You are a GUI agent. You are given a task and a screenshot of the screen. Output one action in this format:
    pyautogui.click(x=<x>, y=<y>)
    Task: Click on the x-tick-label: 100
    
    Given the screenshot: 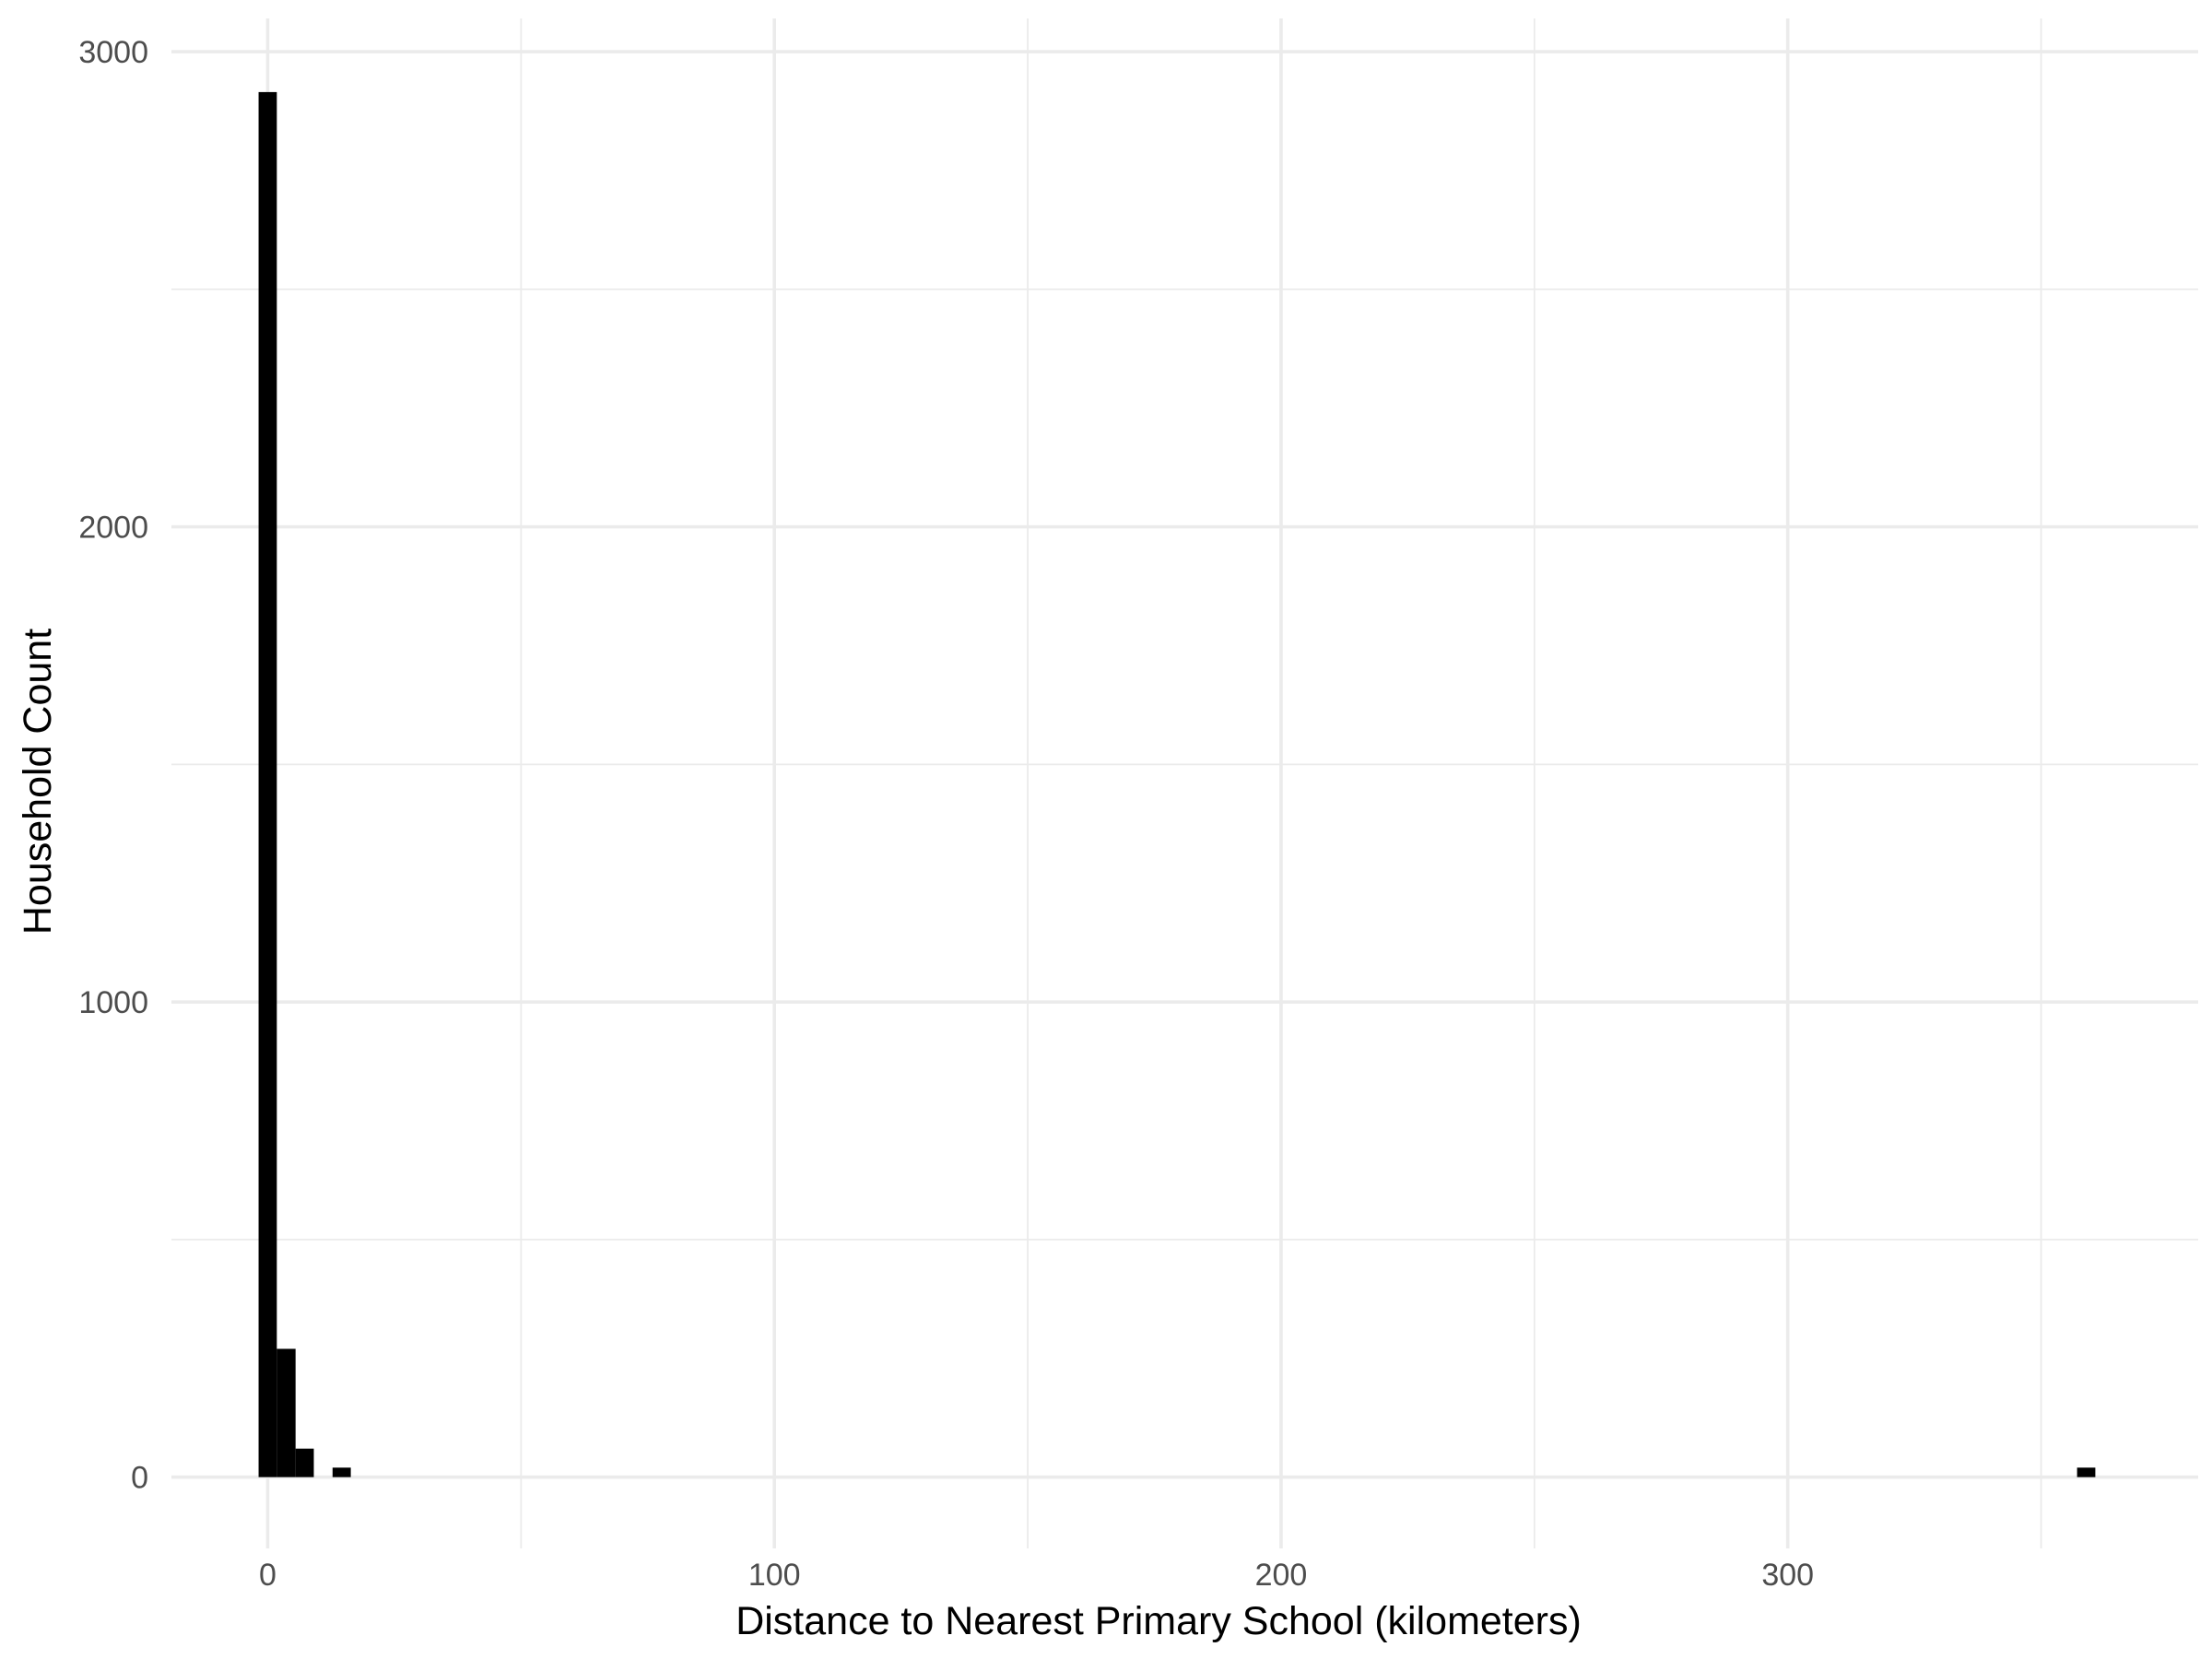 What is the action you would take?
    pyautogui.click(x=774, y=1575)
    